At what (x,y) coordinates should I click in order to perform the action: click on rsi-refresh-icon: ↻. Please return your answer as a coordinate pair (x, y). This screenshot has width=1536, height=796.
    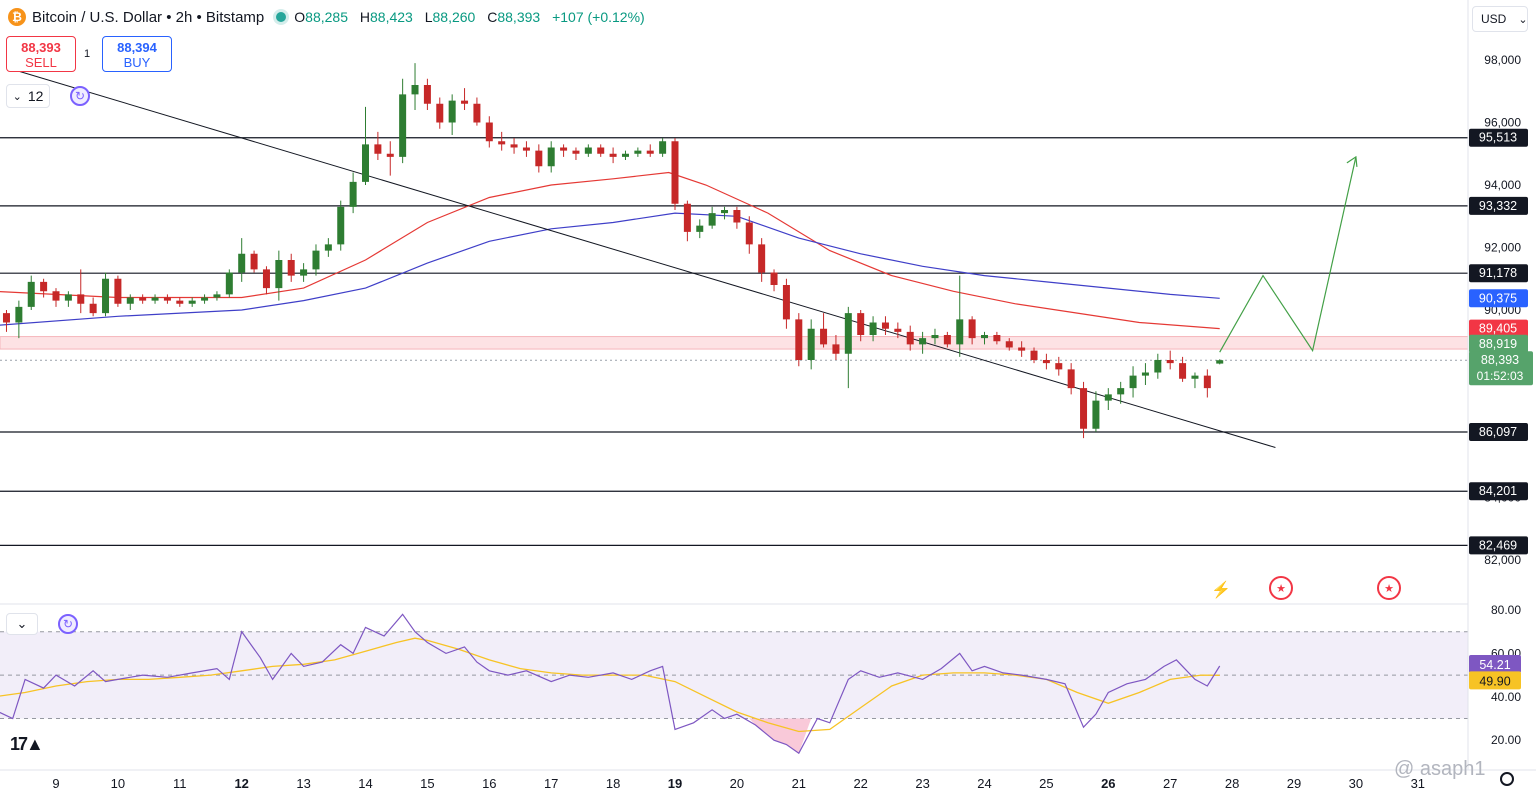
    Looking at the image, I should click on (68, 624).